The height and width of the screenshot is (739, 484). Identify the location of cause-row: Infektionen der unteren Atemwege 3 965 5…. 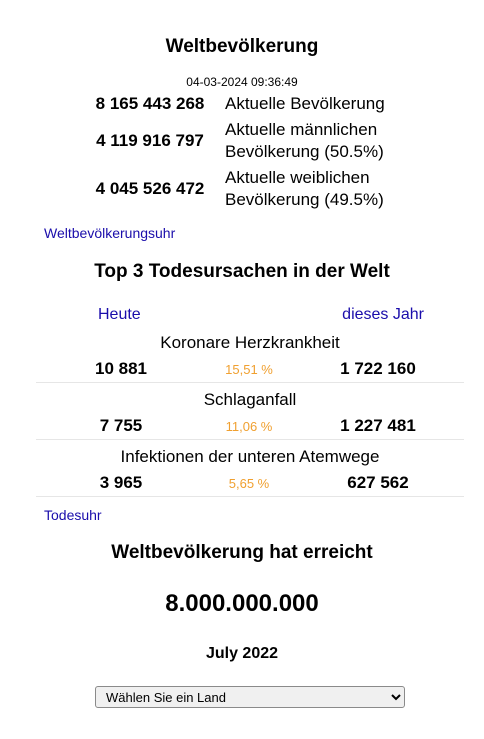
(250, 470).